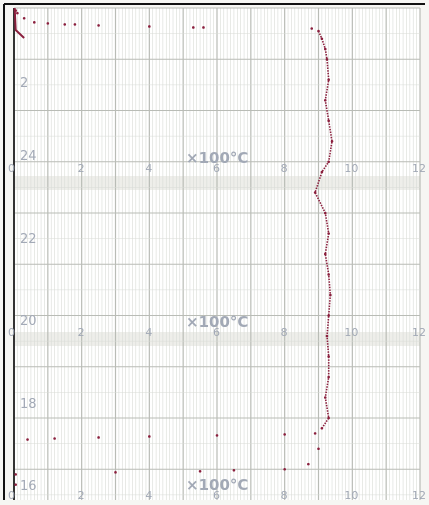 Image resolution: width=429 pixels, height=505 pixels. I want to click on hour-label: 18, so click(28, 404).